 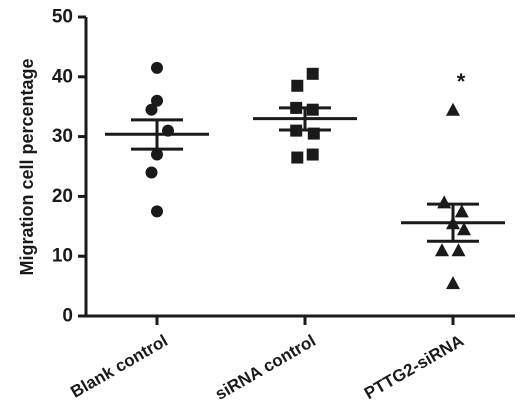 What do you see at coordinates (119, 366) in the screenshot?
I see `x-tick-label: Blank control` at bounding box center [119, 366].